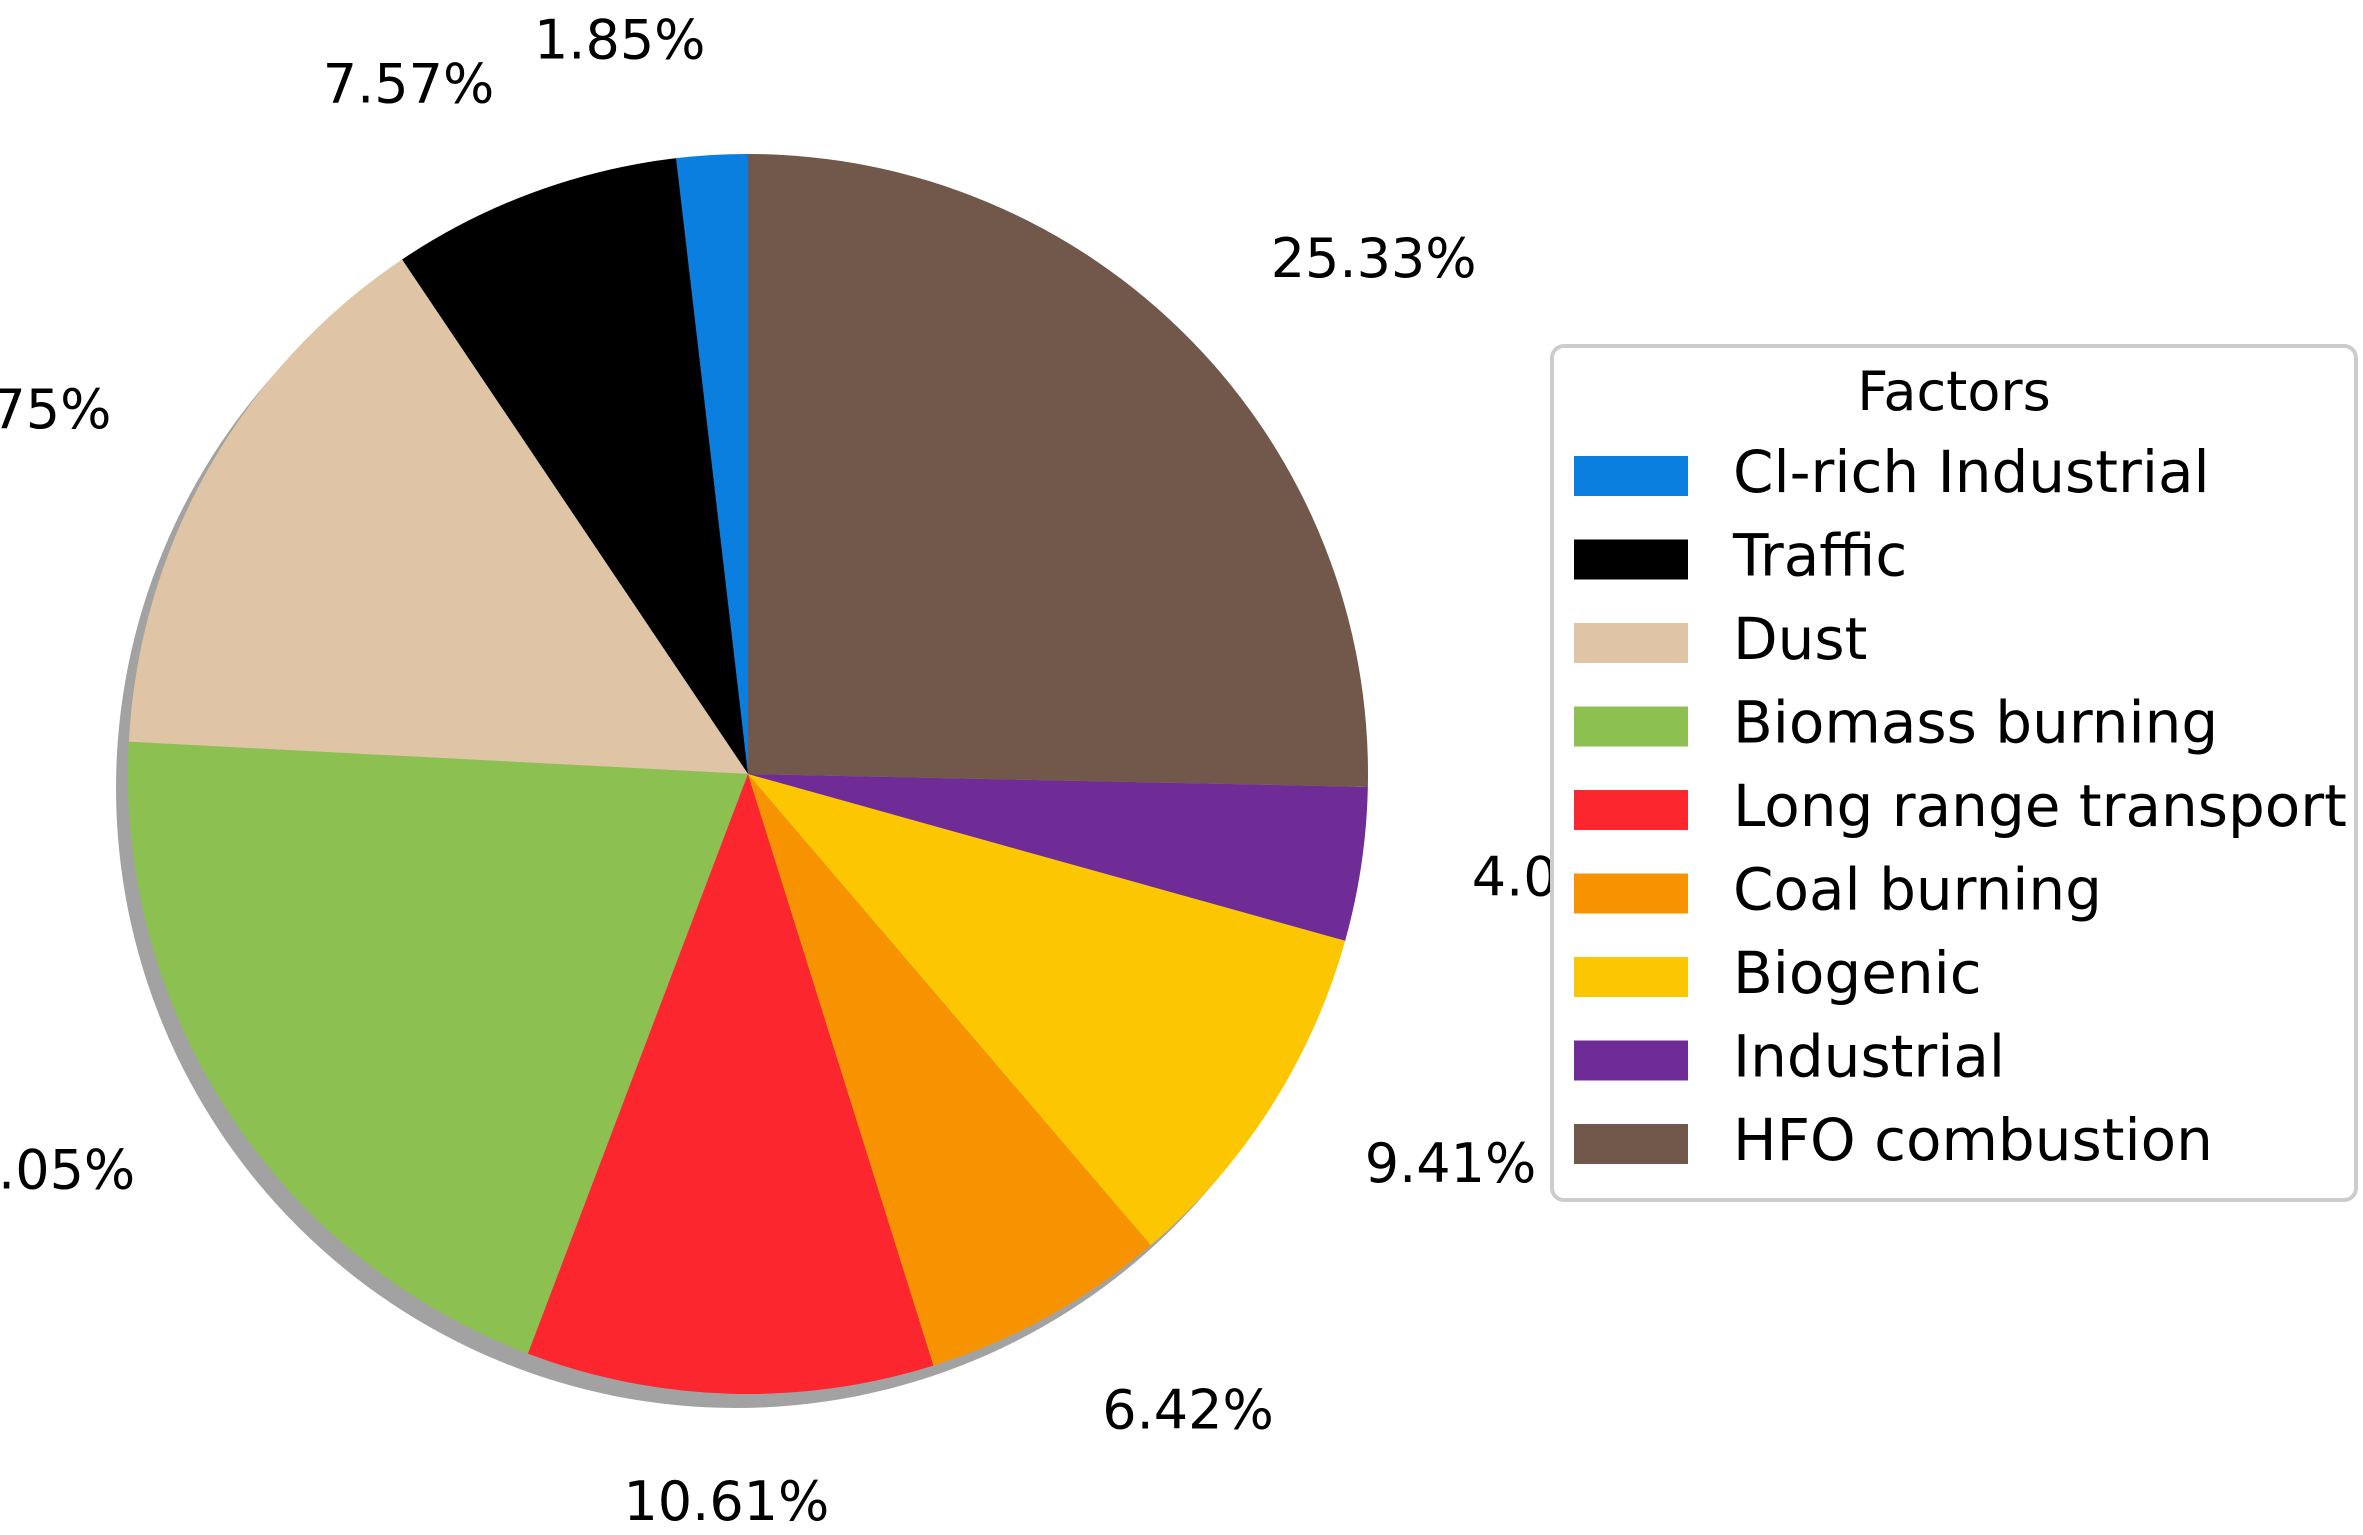 The width and height of the screenshot is (2363, 1535). What do you see at coordinates (1188, 1410) in the screenshot?
I see `value-label-coal-burning: 6.42%` at bounding box center [1188, 1410].